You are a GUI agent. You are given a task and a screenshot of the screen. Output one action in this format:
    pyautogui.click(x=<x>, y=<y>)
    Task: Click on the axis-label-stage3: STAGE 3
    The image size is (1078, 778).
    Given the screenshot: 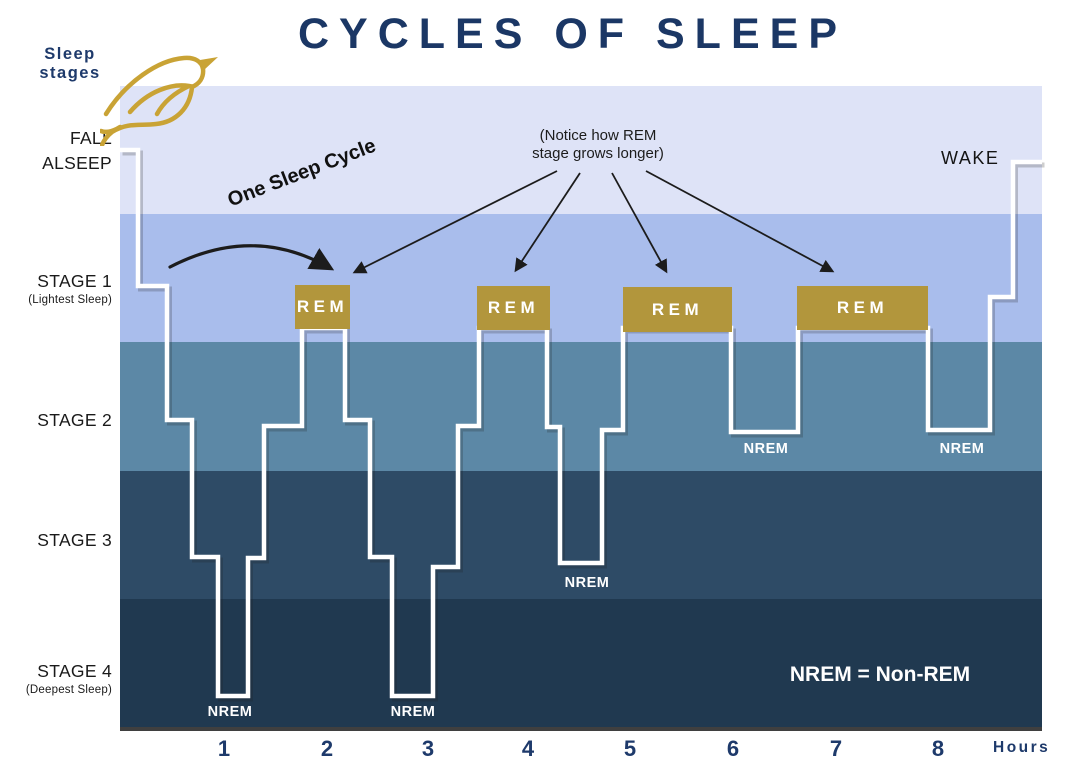 What is the action you would take?
    pyautogui.click(x=74, y=540)
    